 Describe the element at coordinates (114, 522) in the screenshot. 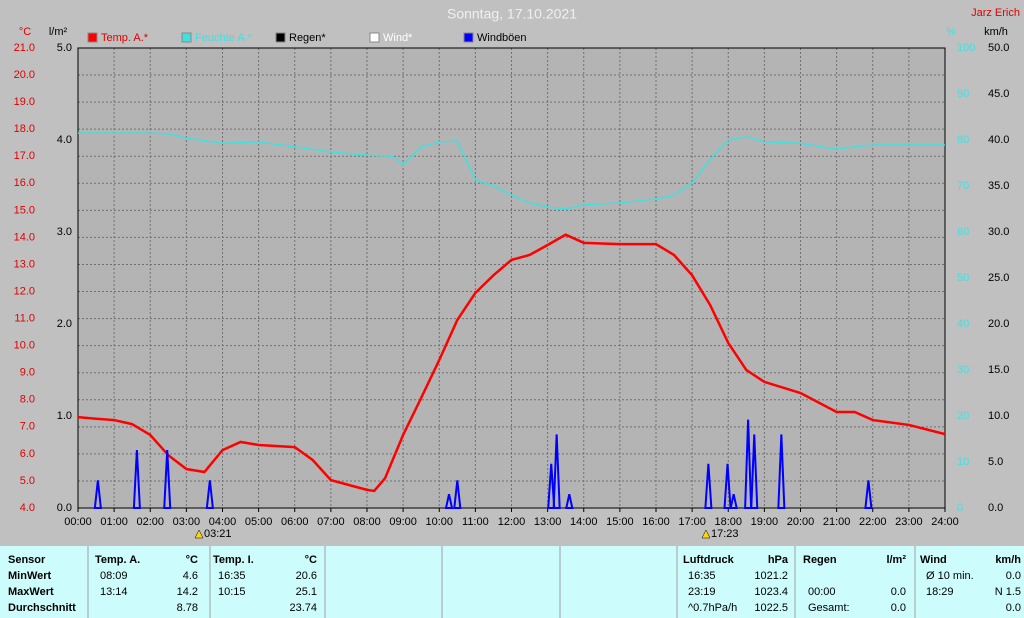

I see `x-tick-label: 01:00` at that location.